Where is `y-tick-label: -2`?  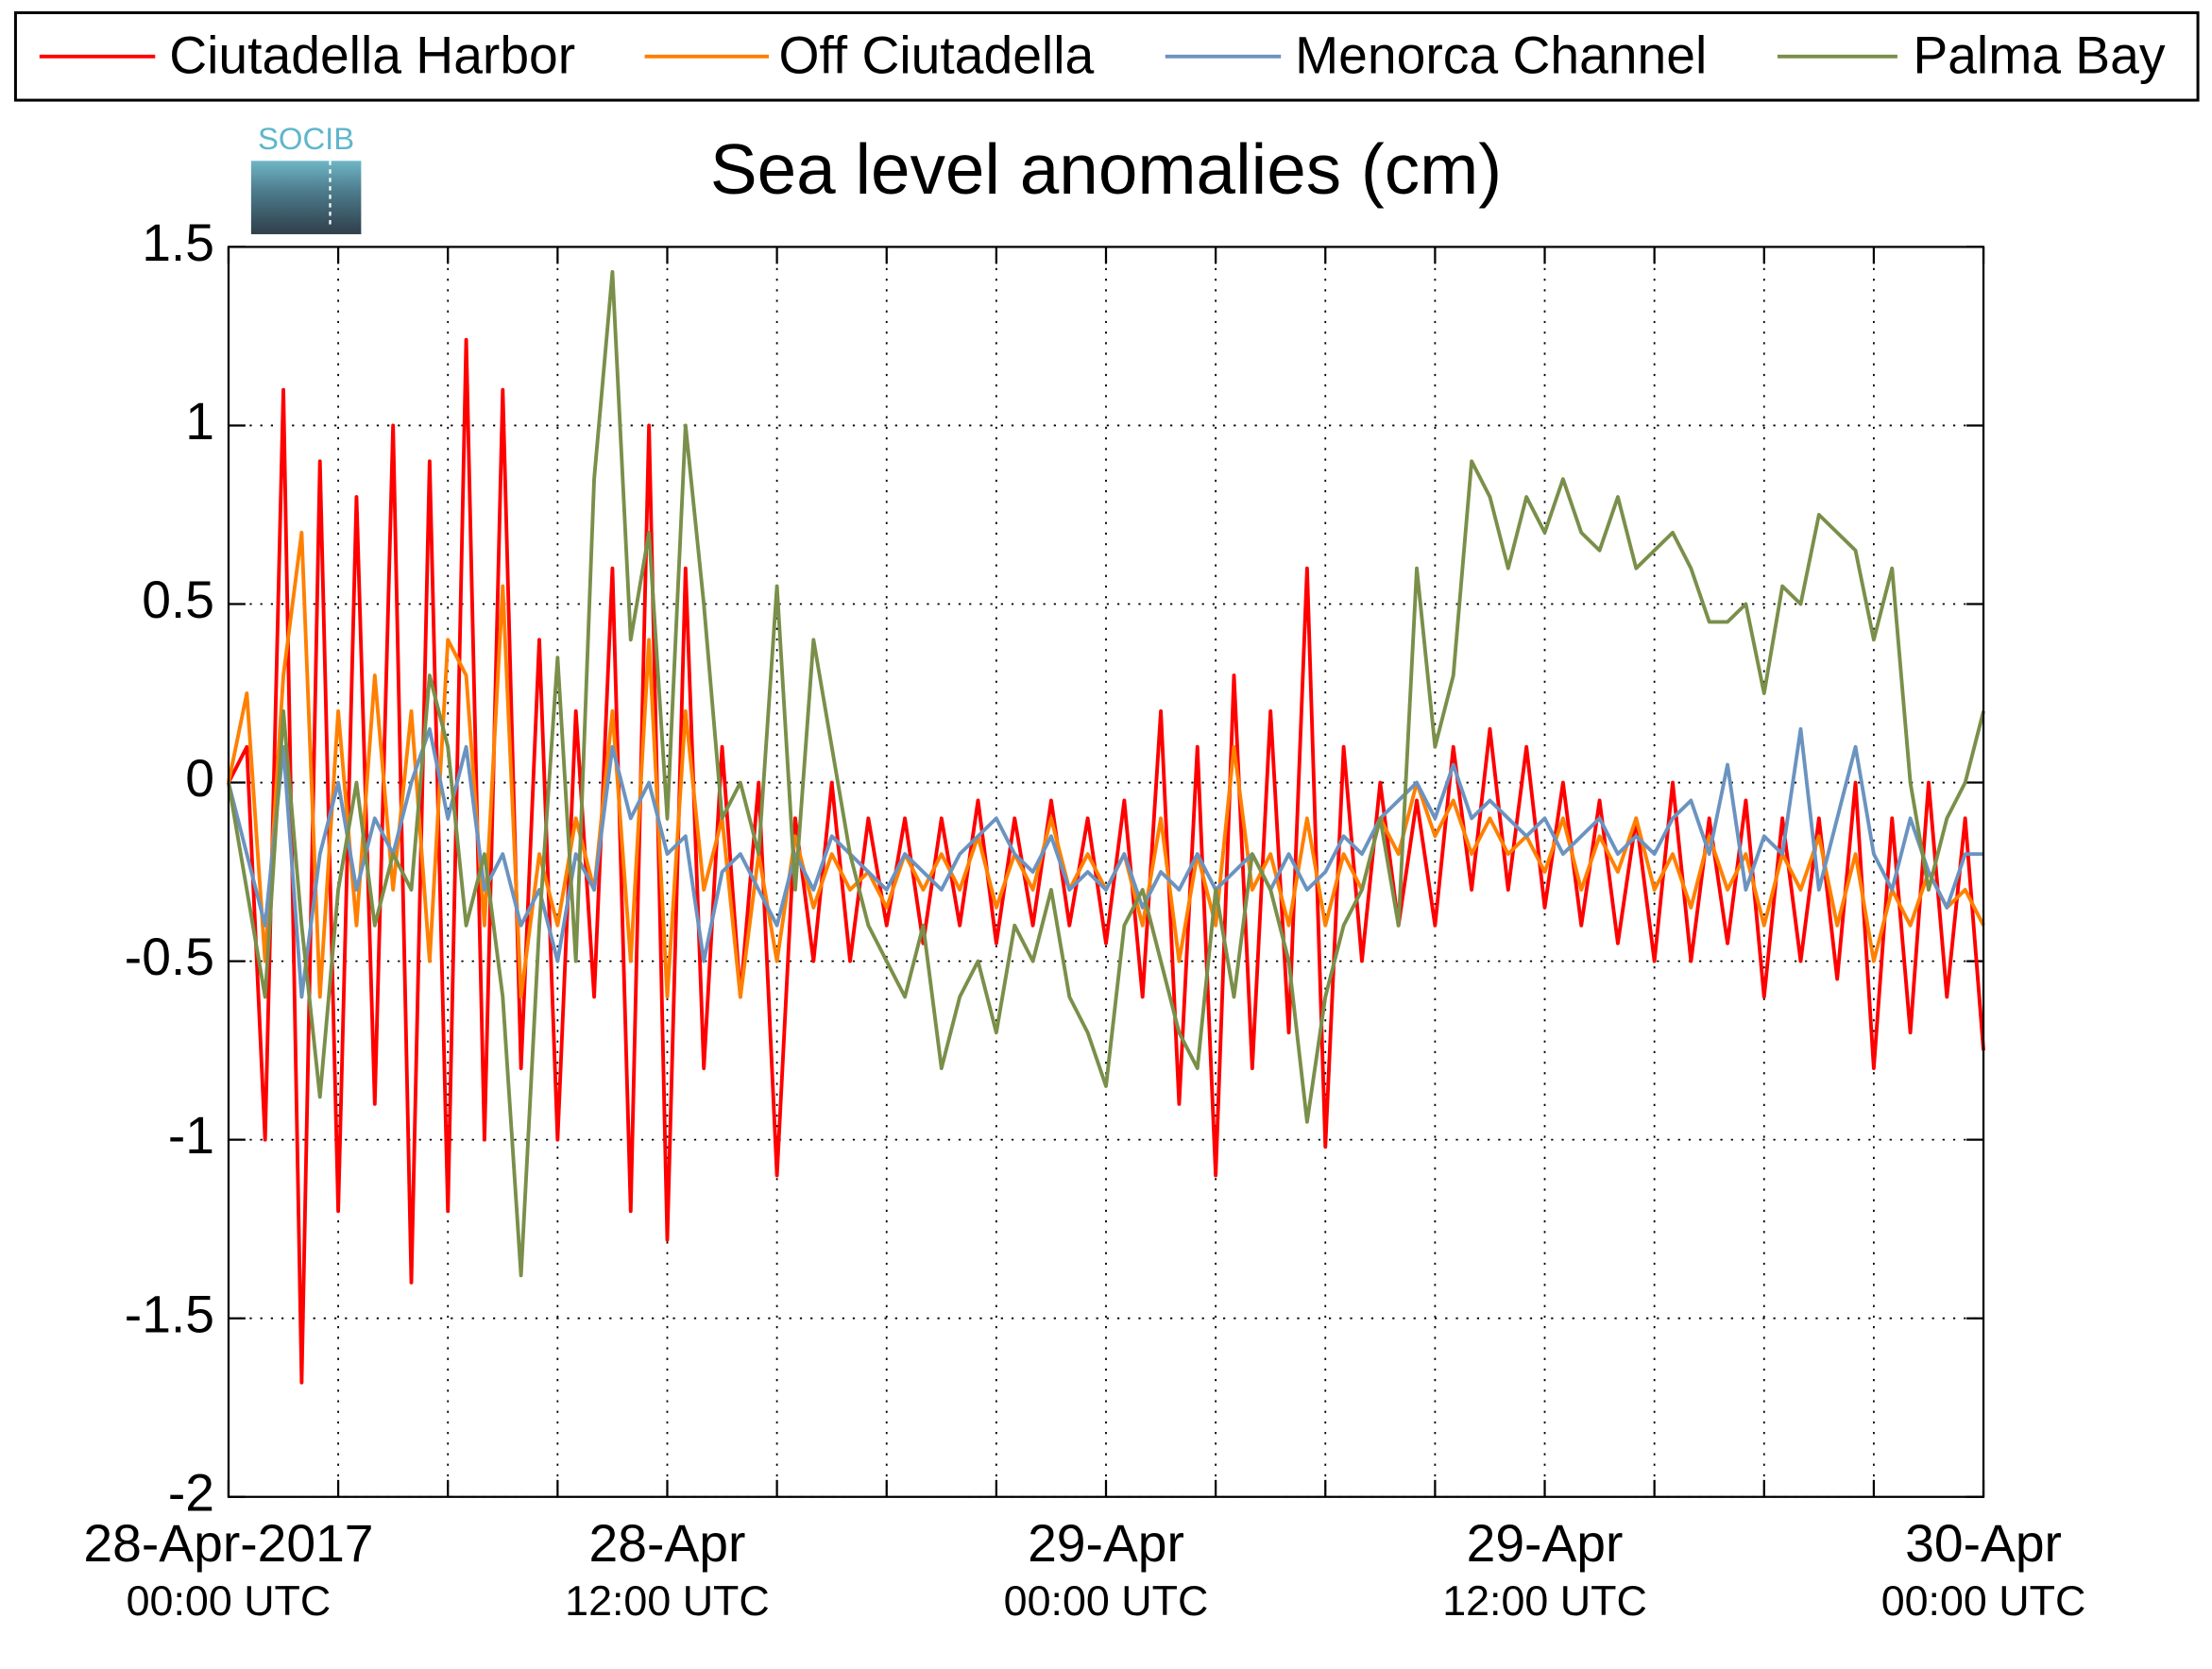 y-tick-label: -2 is located at coordinates (191, 1492).